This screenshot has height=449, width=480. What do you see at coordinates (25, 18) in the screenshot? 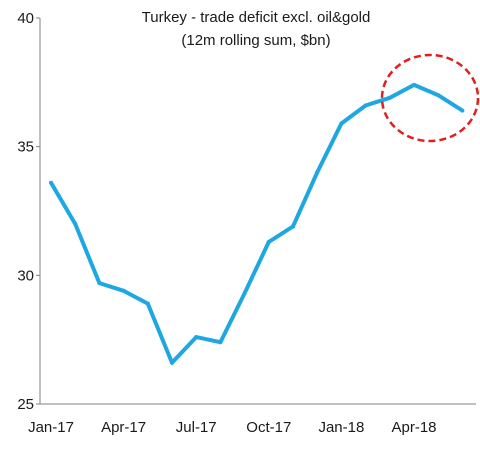
I see `y-tick-label: 40` at bounding box center [25, 18].